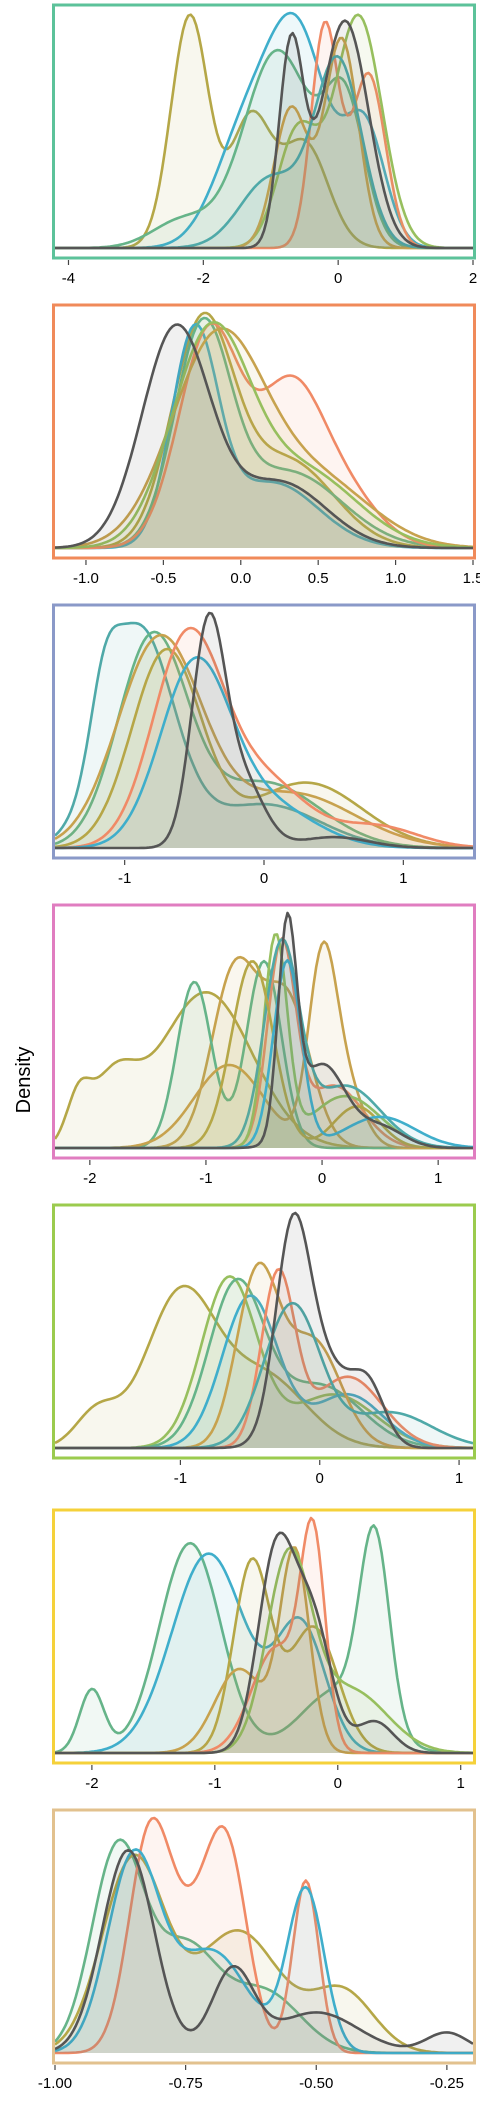 The width and height of the screenshot is (480, 2112). What do you see at coordinates (186, 2083) in the screenshot?
I see `x-tick-label: -0.75` at bounding box center [186, 2083].